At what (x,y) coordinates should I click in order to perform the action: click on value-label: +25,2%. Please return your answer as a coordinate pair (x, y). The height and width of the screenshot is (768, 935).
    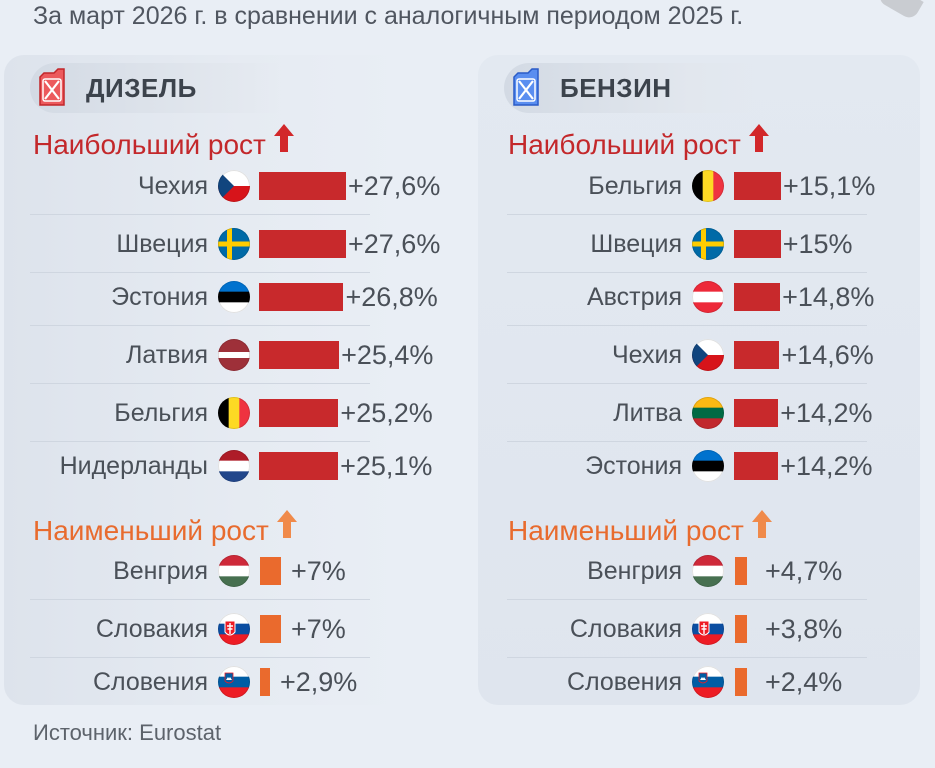
    Looking at the image, I should click on (386, 413).